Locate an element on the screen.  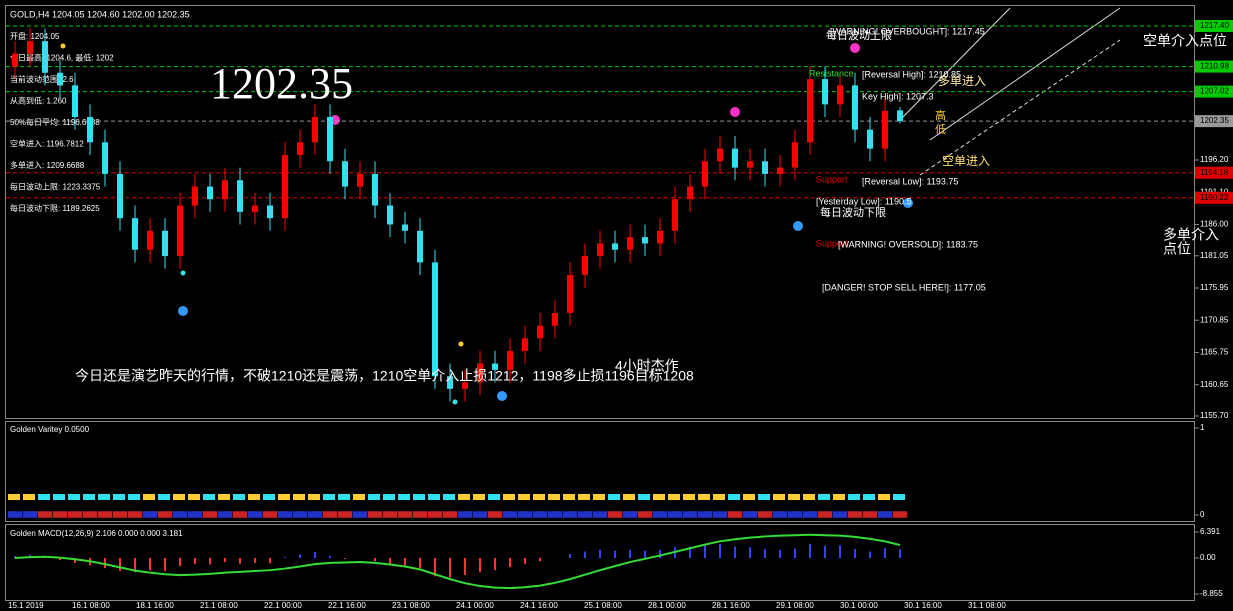
oversold: [WARNING! OVERSOLD]: 1183.75 is located at coordinates (908, 244).